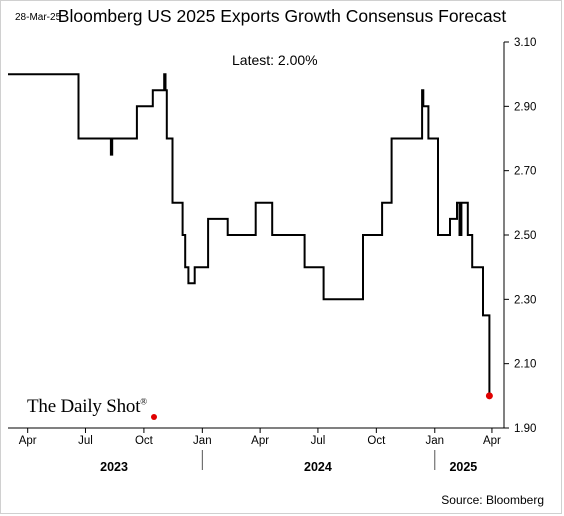 The image size is (564, 516). I want to click on y-tick-label: 3.10, so click(525, 43).